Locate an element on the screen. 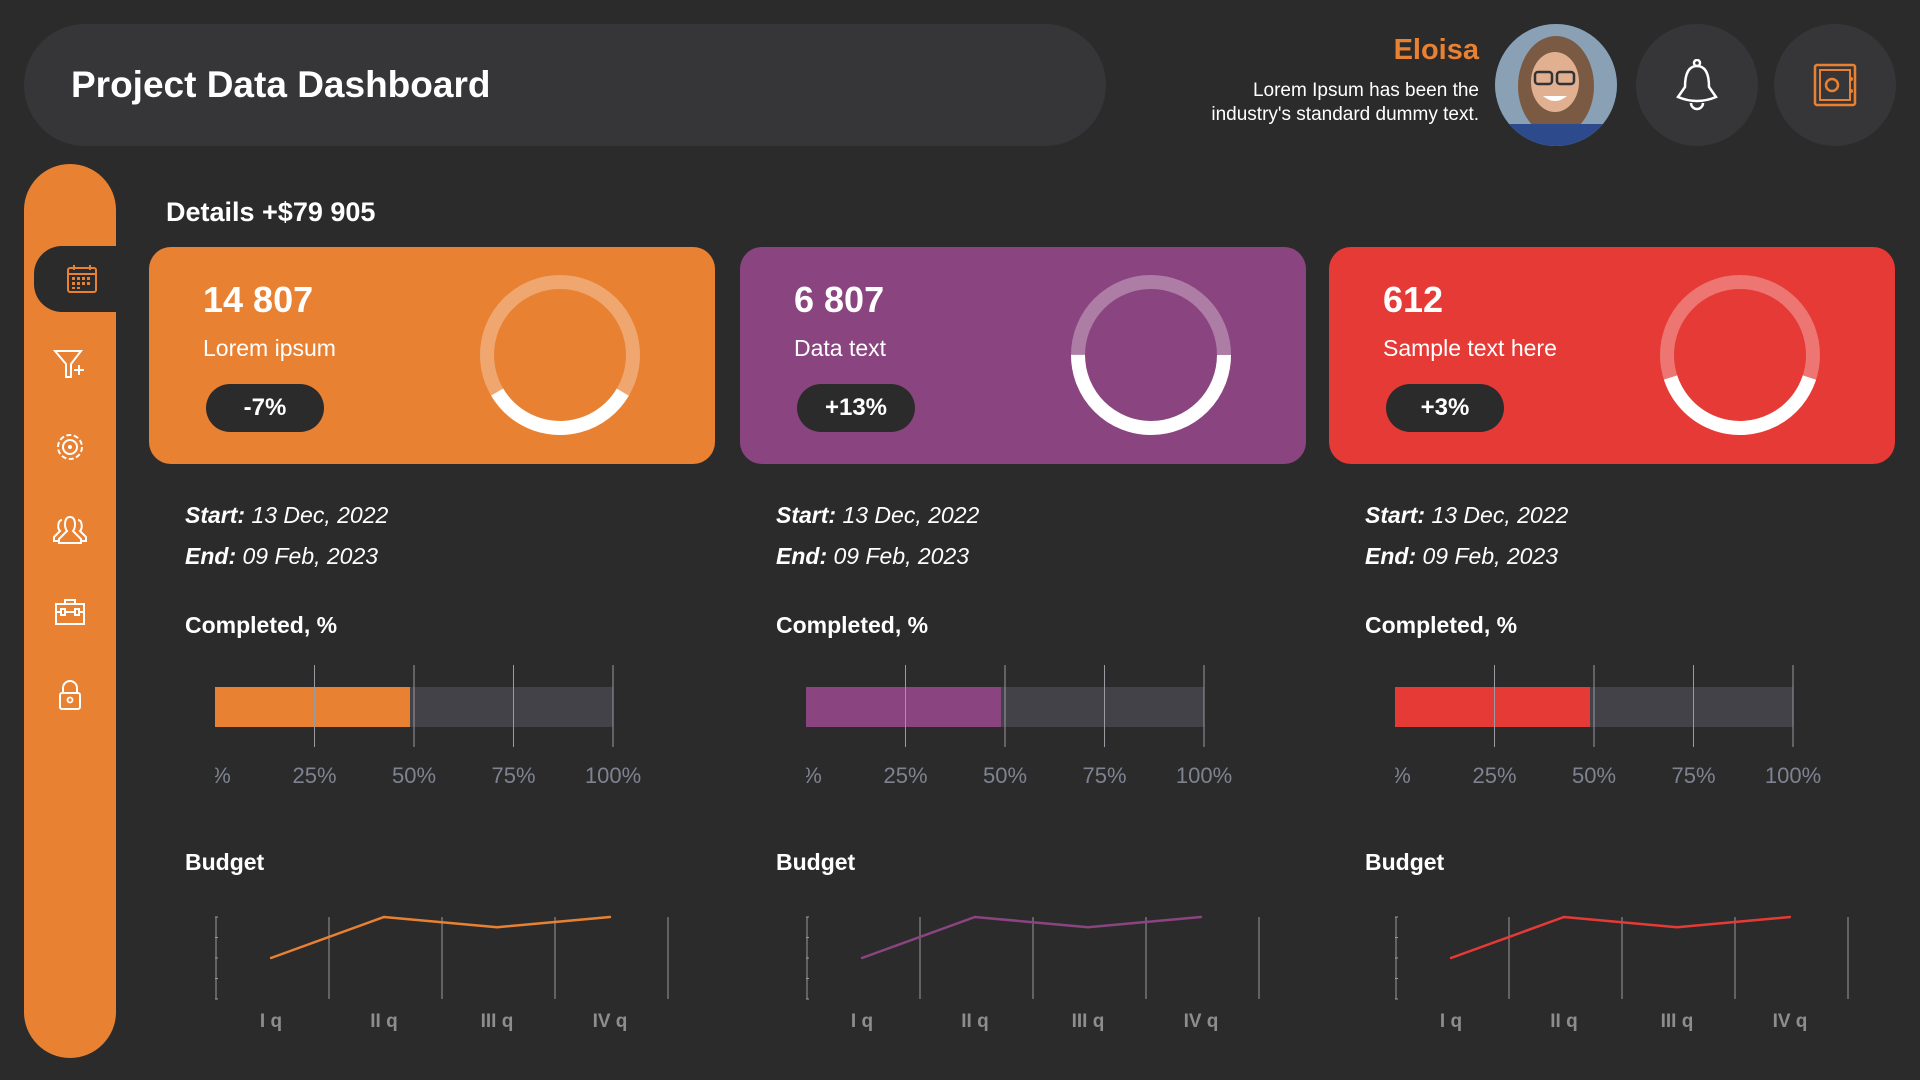 The image size is (1920, 1080). page-title: Project Data Dashboard is located at coordinates (281, 84).